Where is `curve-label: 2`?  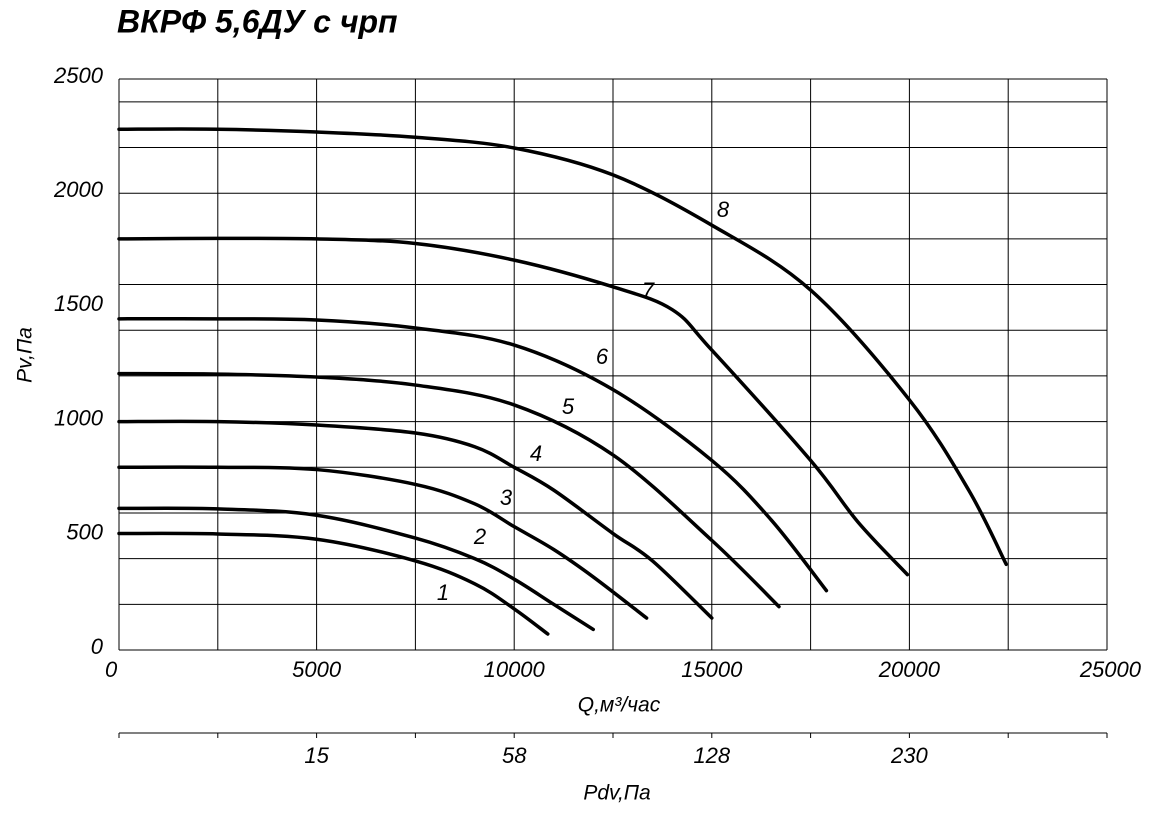
curve-label: 2 is located at coordinates (479, 536).